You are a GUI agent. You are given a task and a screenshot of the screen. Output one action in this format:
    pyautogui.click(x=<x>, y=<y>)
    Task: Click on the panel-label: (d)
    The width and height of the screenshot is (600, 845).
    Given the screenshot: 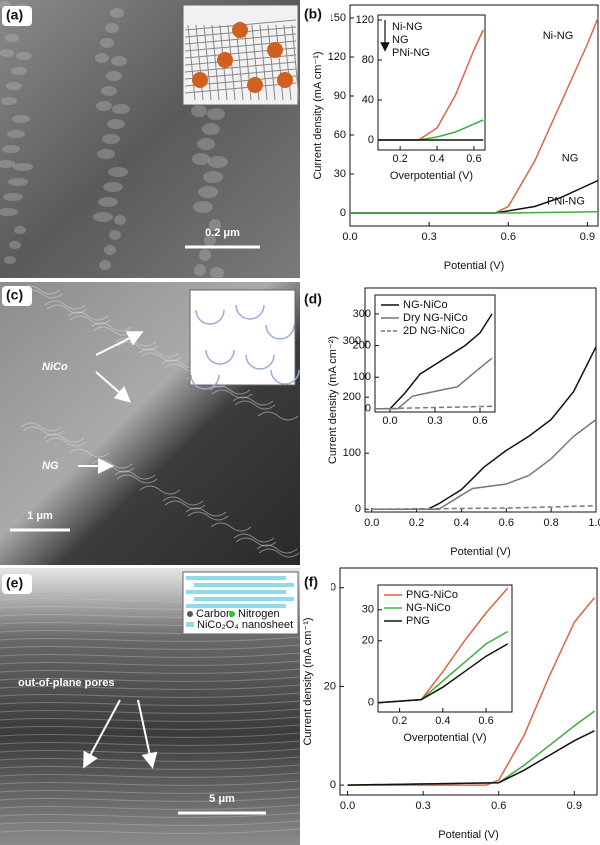 What is the action you would take?
    pyautogui.click(x=313, y=299)
    